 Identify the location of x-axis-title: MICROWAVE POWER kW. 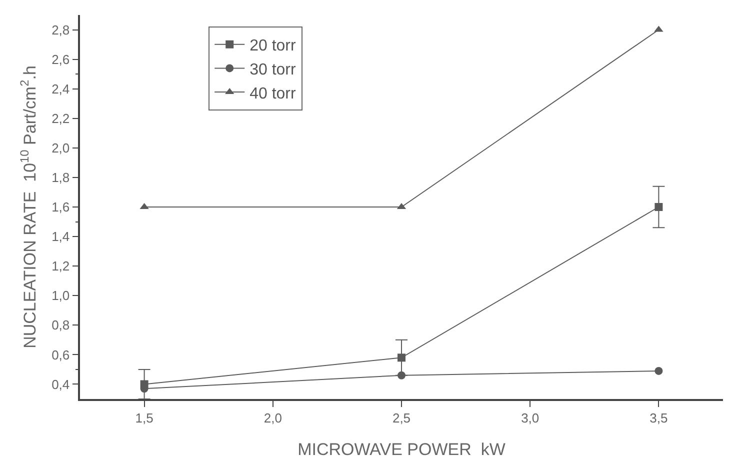
(402, 449).